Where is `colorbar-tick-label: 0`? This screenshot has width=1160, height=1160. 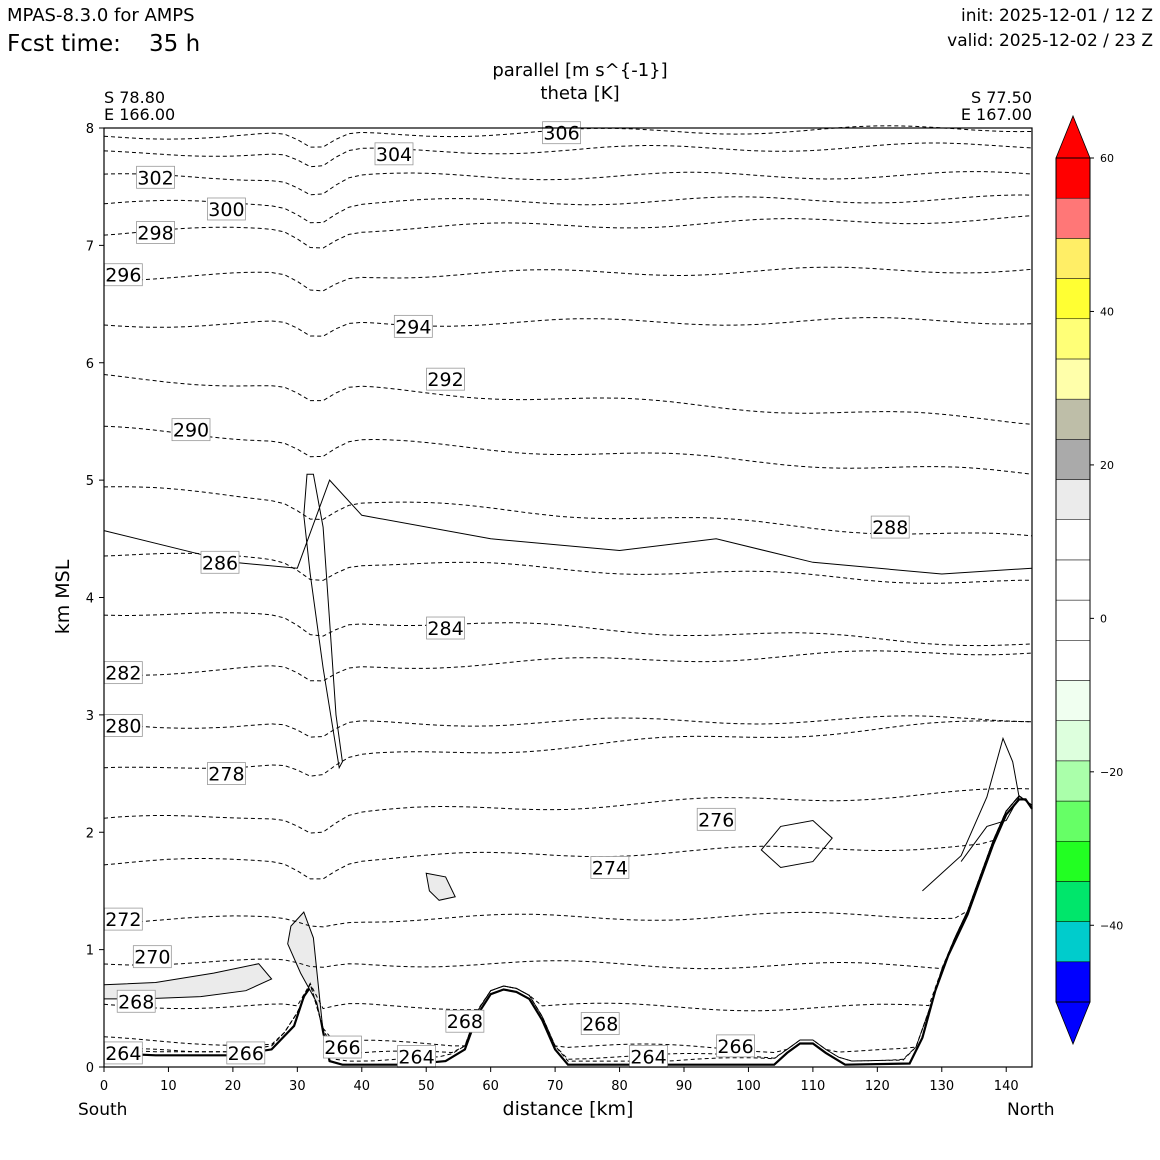 colorbar-tick-label: 0 is located at coordinates (1103, 618).